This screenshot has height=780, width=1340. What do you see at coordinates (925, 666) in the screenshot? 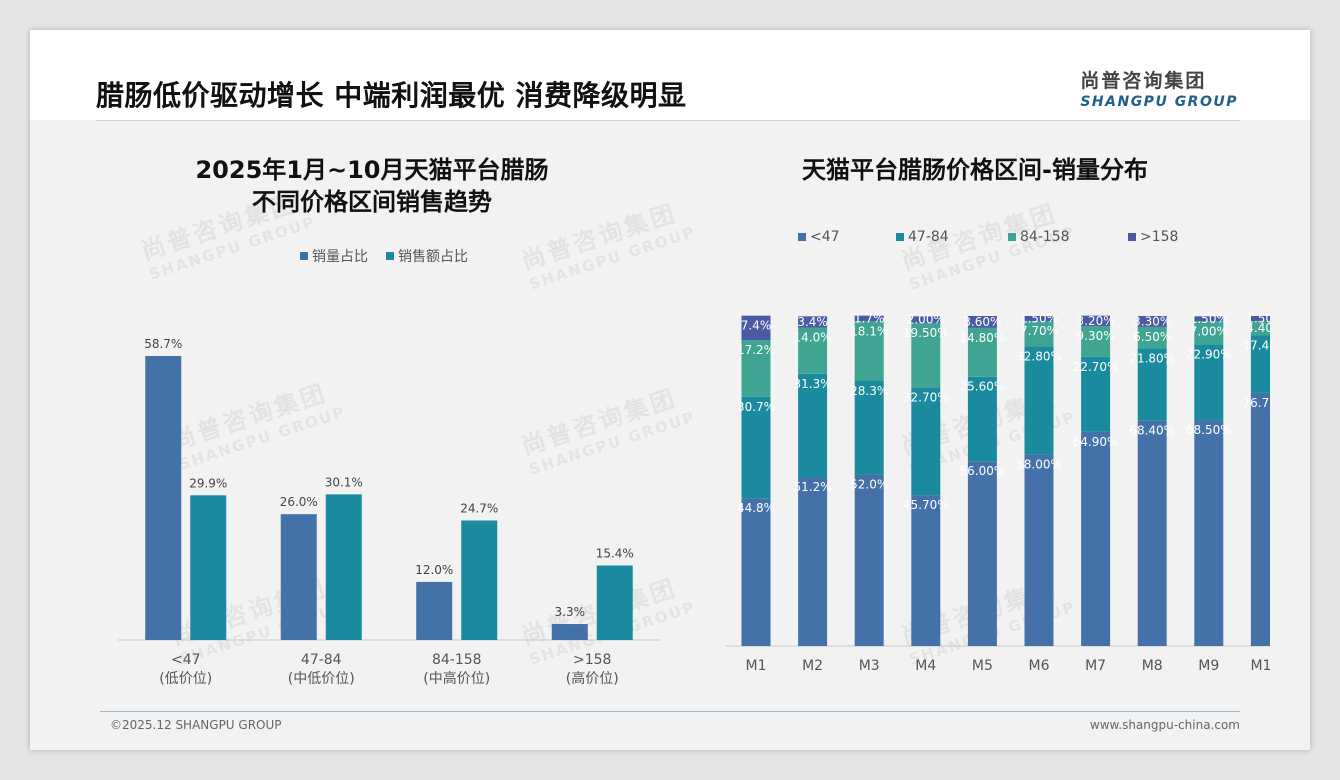
I see `x-tick-label: M4` at bounding box center [925, 666].